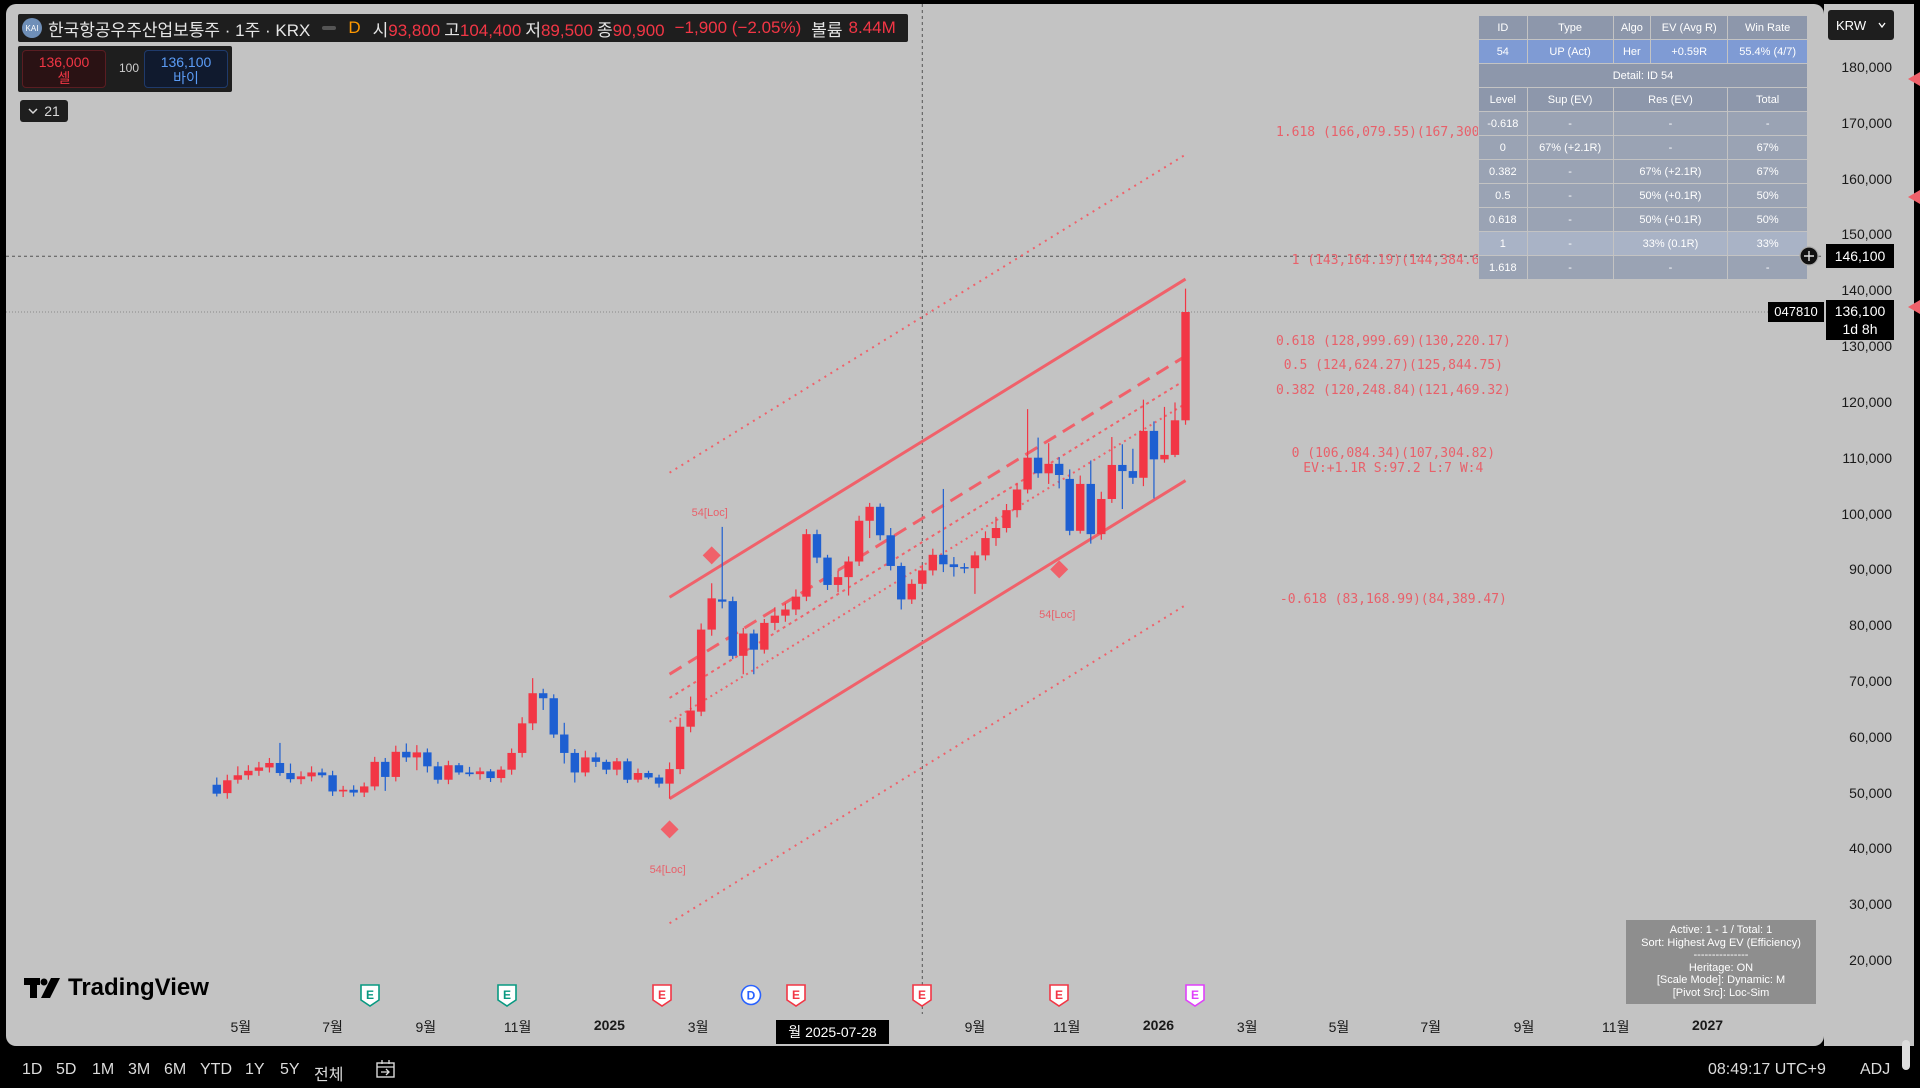 This screenshot has width=1920, height=1088. I want to click on range-button-1D: 1D, so click(32, 1069).